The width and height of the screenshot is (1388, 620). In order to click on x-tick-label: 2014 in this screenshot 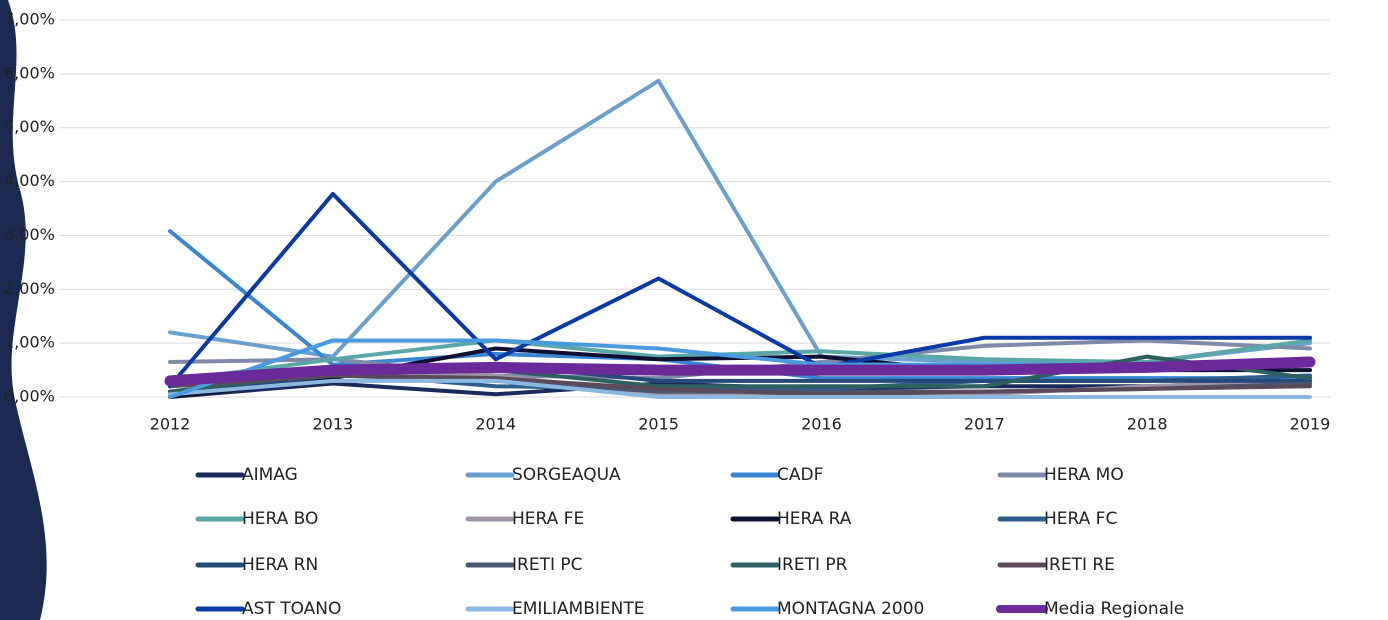, I will do `click(495, 424)`.